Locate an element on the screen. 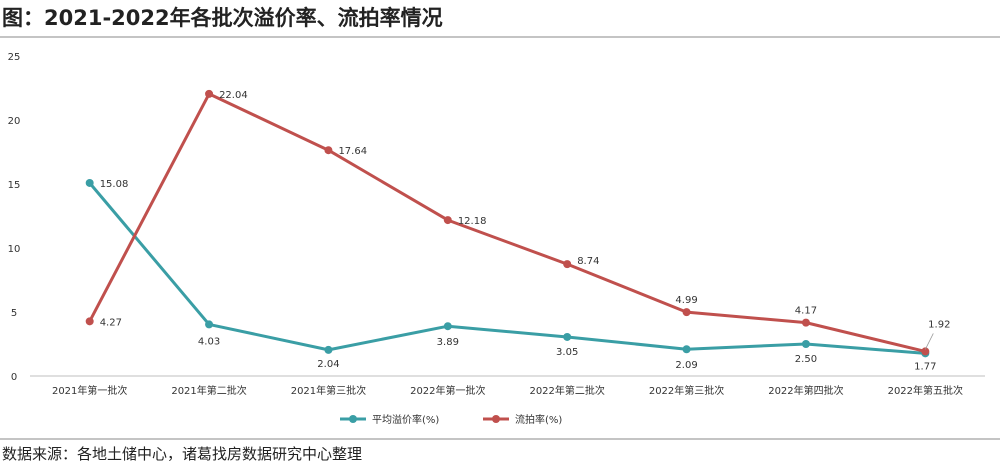 The height and width of the screenshot is (468, 1000). x-tick-label: 2021年第三批次 is located at coordinates (328, 390).